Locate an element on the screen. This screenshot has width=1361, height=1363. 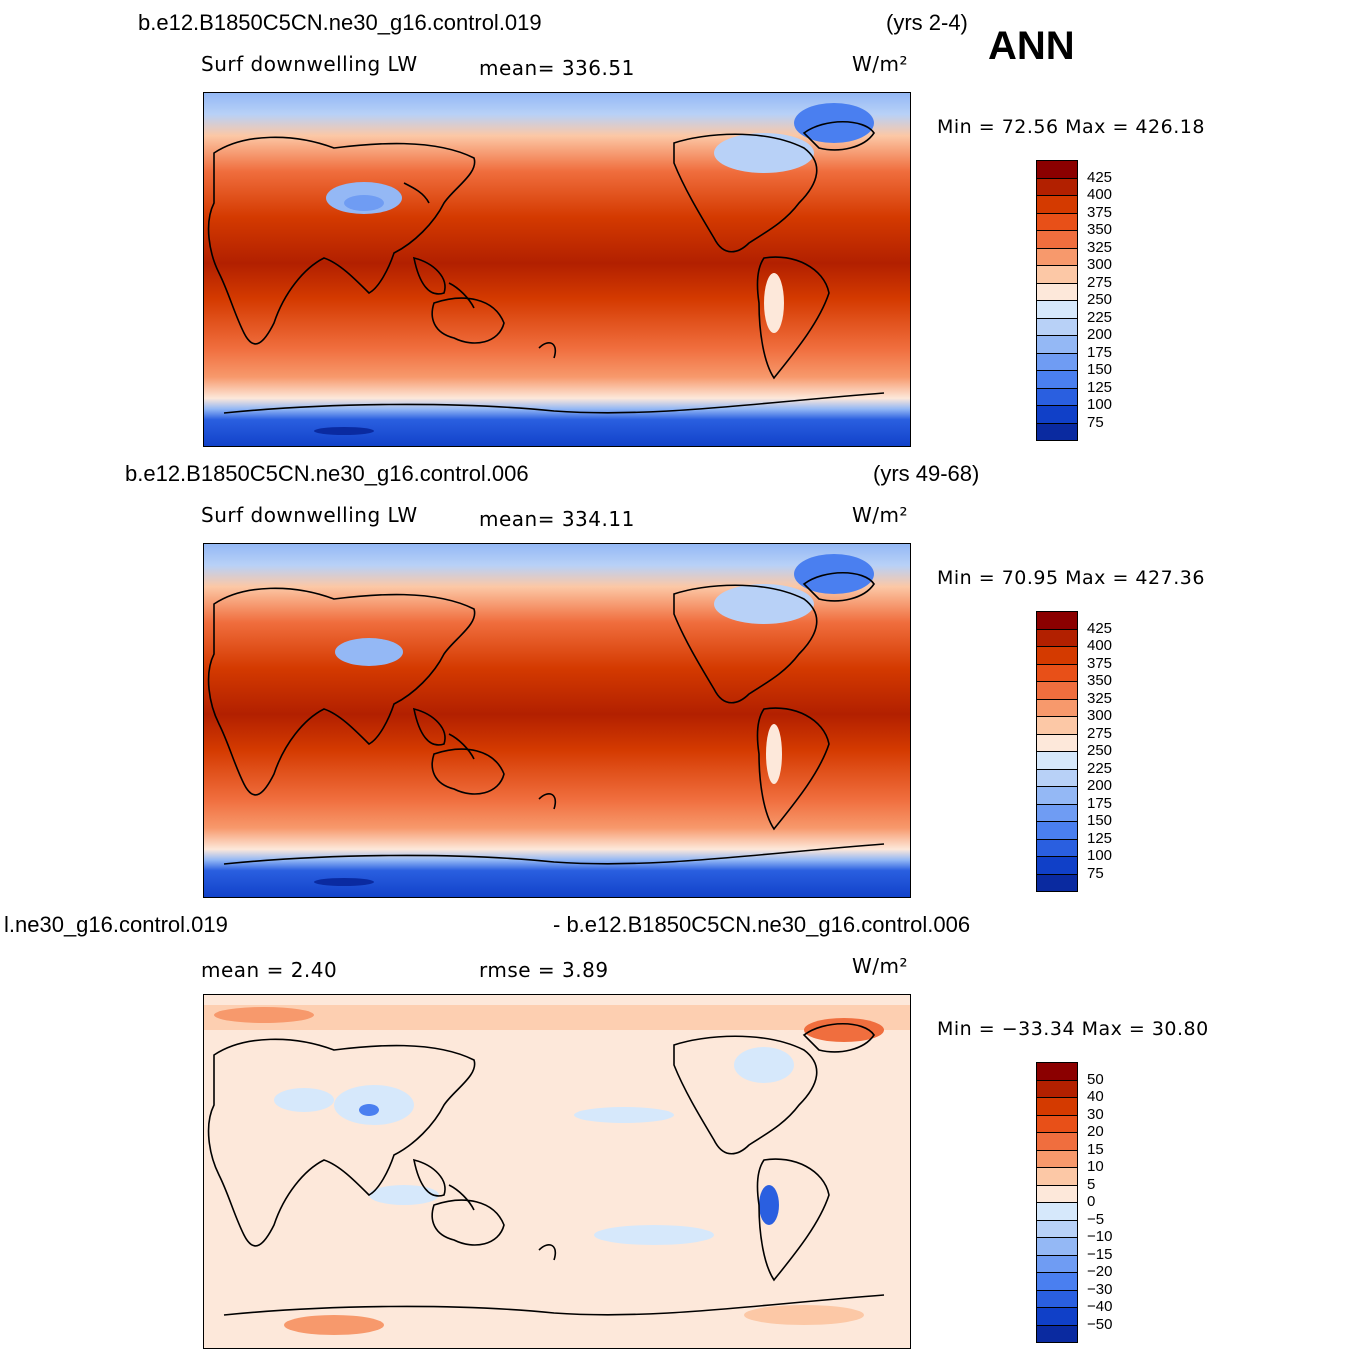
panel2-map is located at coordinates (557, 720).